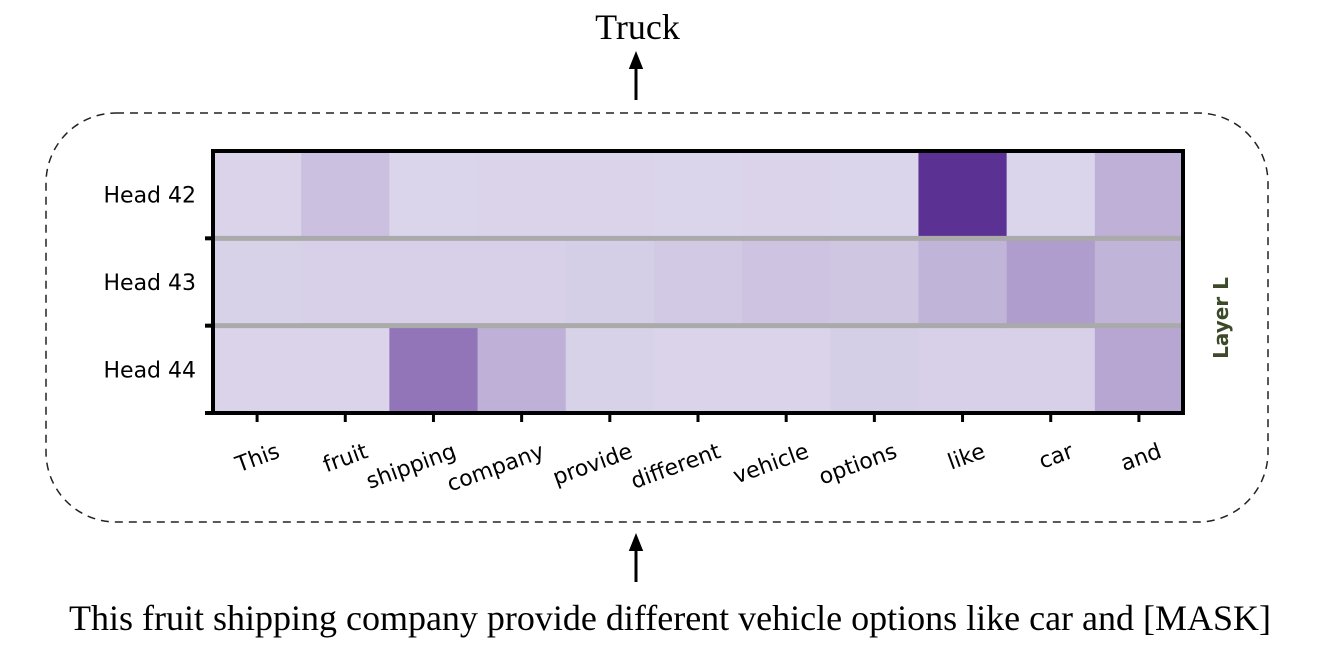  I want to click on layer-label: Layer L, so click(1221, 318).